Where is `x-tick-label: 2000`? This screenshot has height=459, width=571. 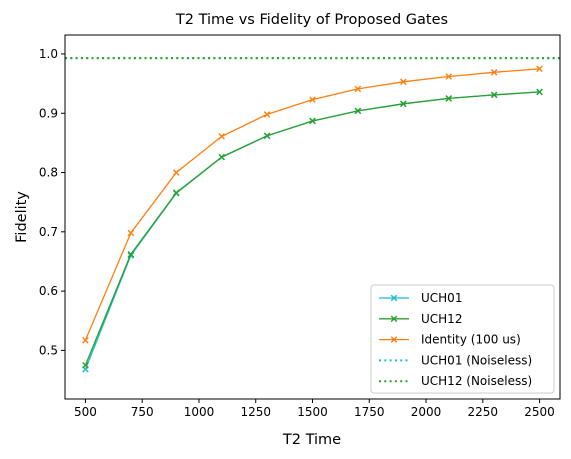 x-tick-label: 2000 is located at coordinates (426, 412).